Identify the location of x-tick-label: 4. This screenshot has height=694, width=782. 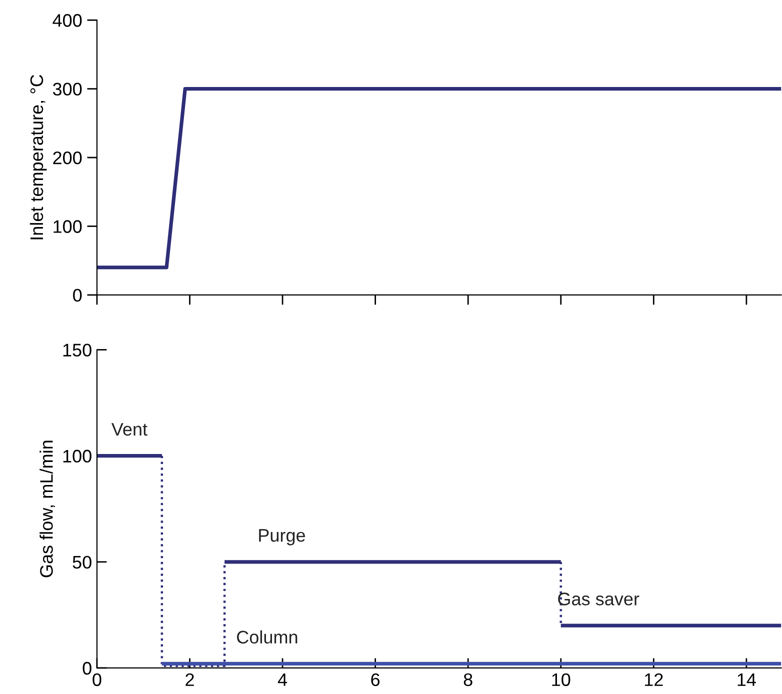
(283, 680).